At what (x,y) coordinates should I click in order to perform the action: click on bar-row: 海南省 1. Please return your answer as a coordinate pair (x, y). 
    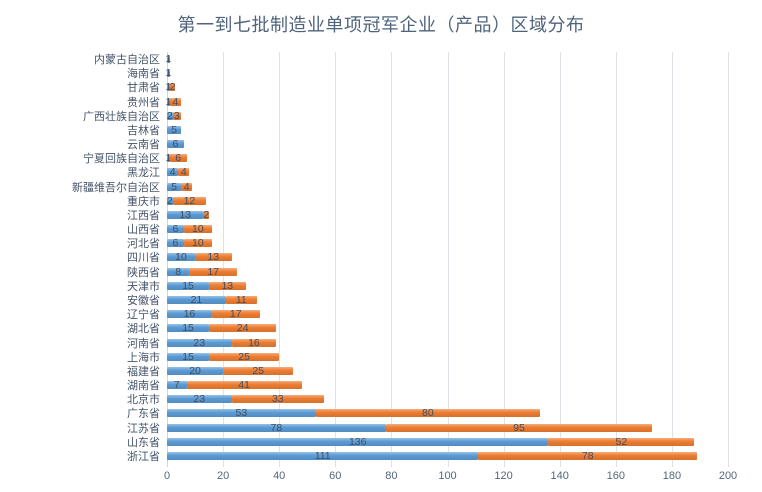
    Looking at the image, I should click on (427, 73).